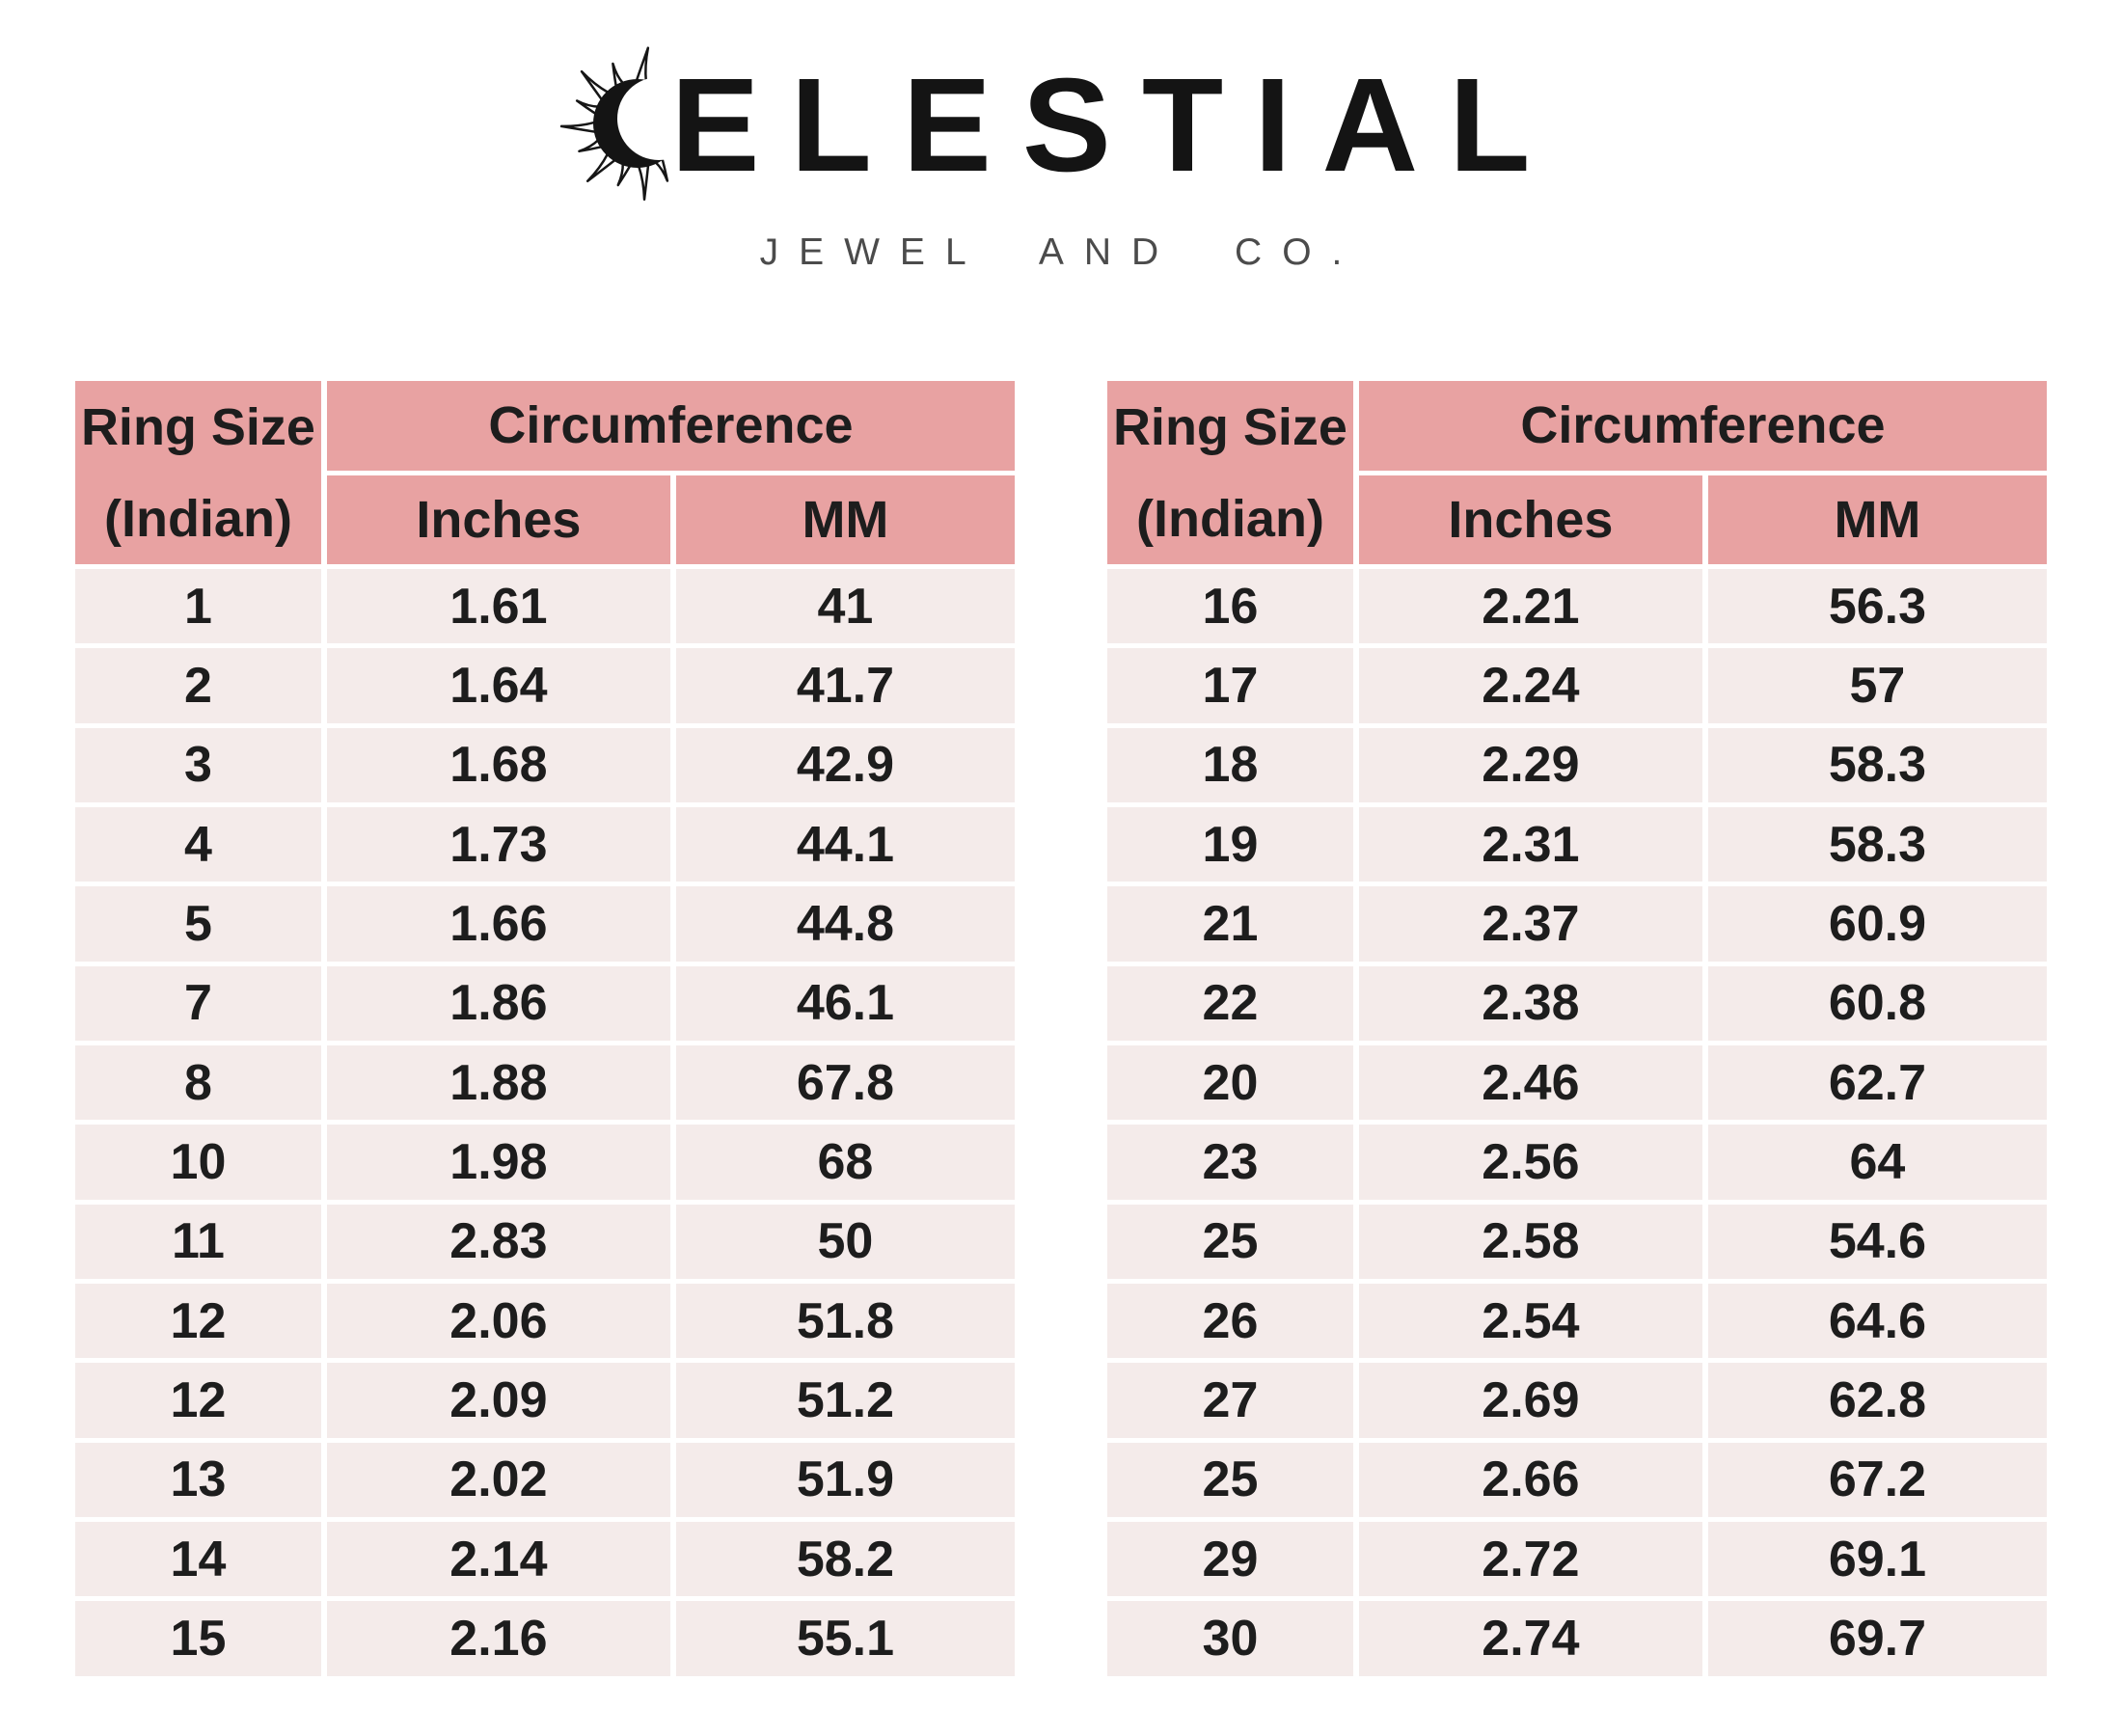 This screenshot has width=2122, height=1736. I want to click on table-row: 8 1.88 67.8, so click(545, 1083).